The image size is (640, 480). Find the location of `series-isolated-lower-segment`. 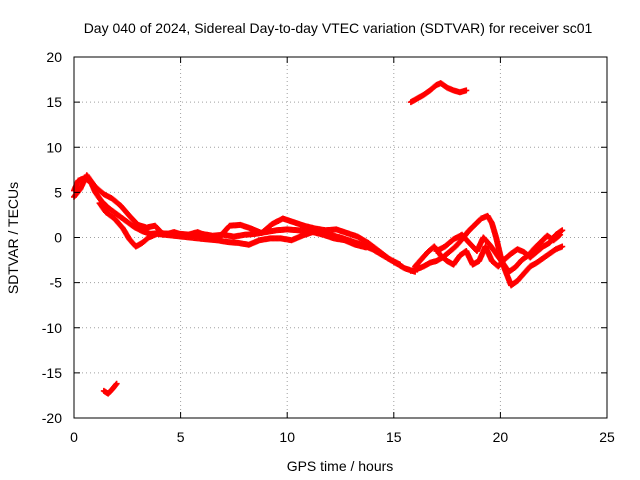

series-isolated-lower-segment is located at coordinates (110, 388).